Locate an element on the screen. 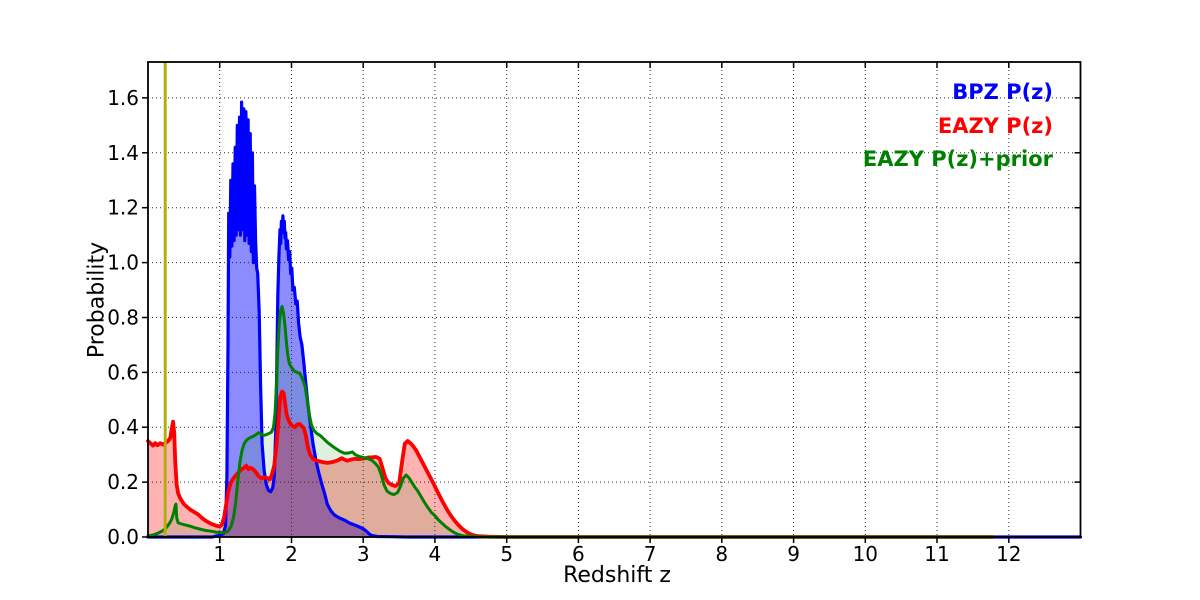  y-tick-label: 1.2 is located at coordinates (123, 208).